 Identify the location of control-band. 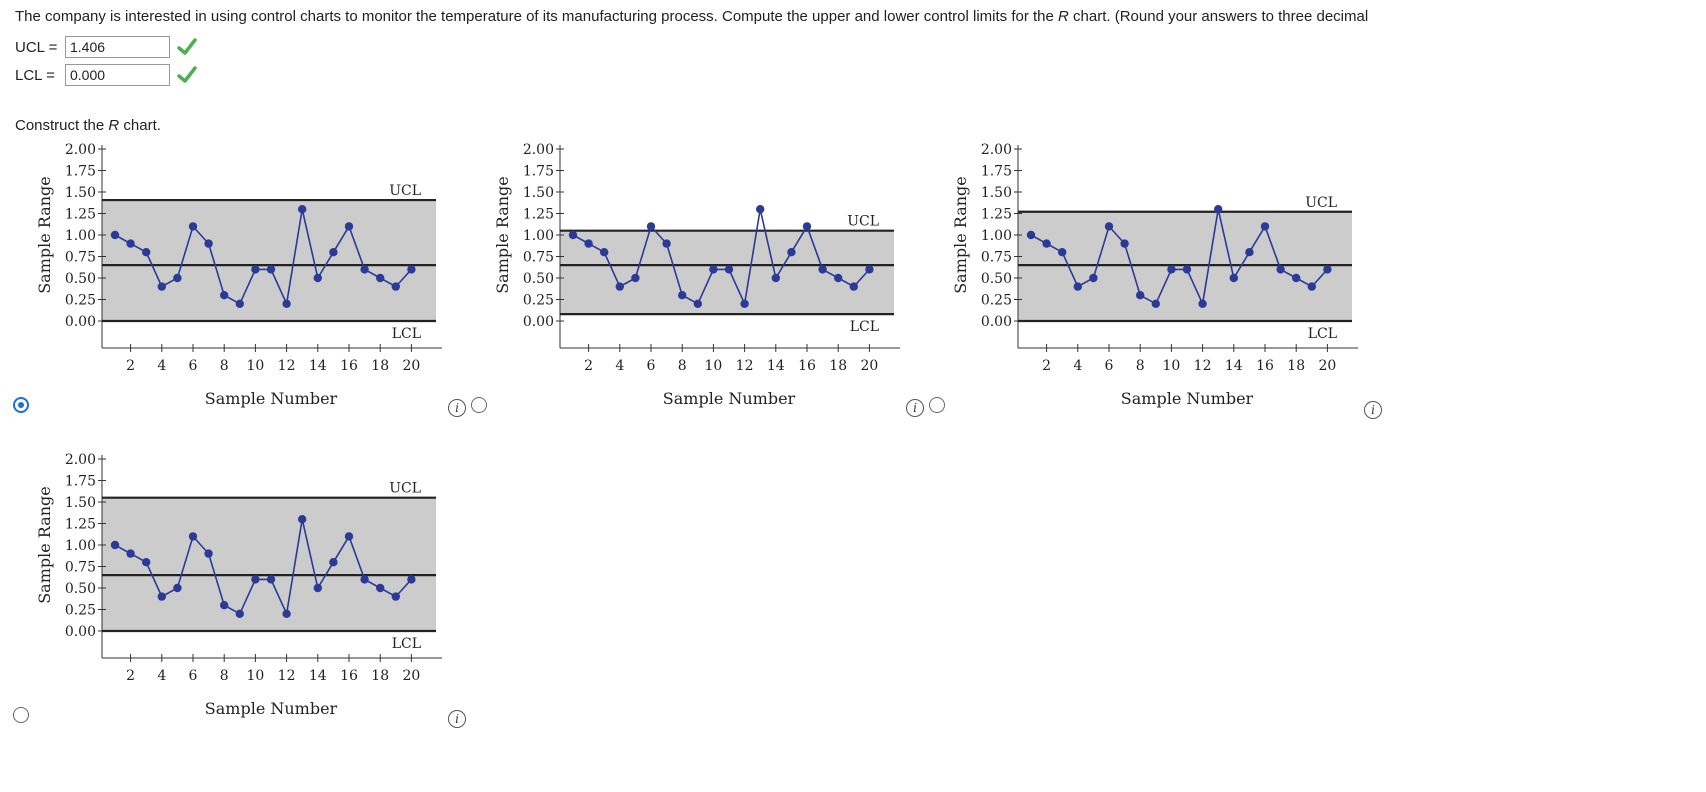
(269, 260).